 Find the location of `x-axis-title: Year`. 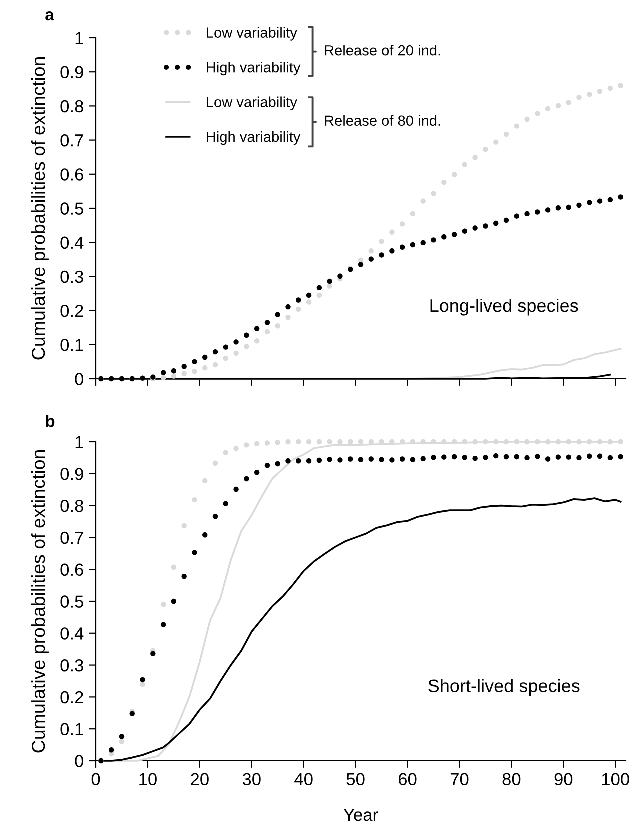

x-axis-title: Year is located at coordinates (361, 815).